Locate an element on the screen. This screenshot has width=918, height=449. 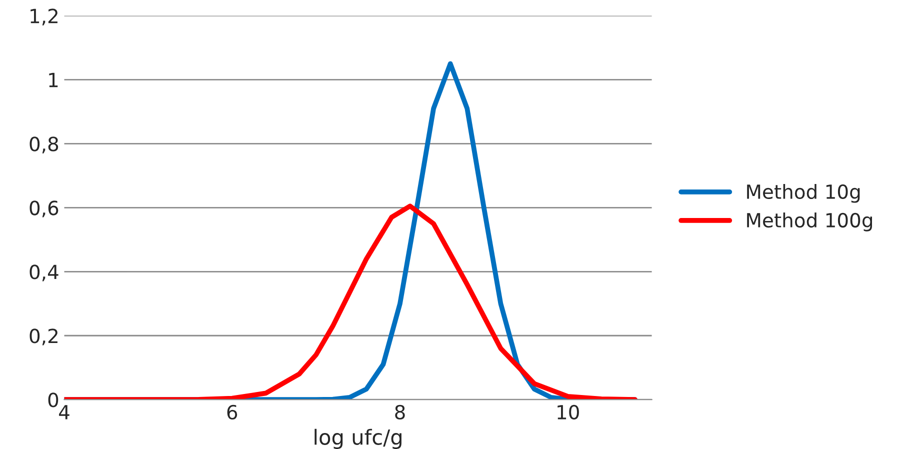
y-tick-label: 1,2 is located at coordinates (44, 17).